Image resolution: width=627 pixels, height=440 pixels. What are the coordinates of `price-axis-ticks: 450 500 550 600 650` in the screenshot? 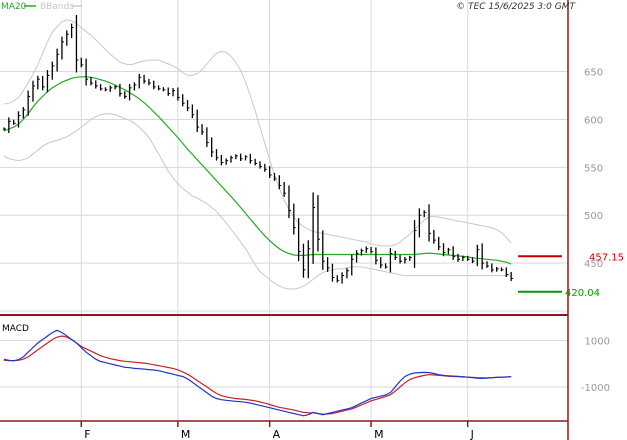 It's located at (593, 169).